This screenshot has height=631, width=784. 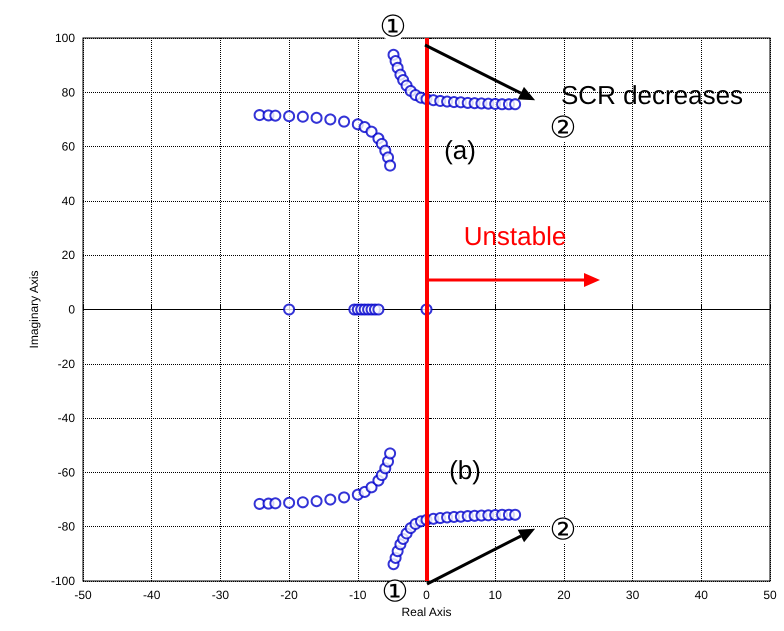 I want to click on y-tick-label: -80, so click(x=67, y=527).